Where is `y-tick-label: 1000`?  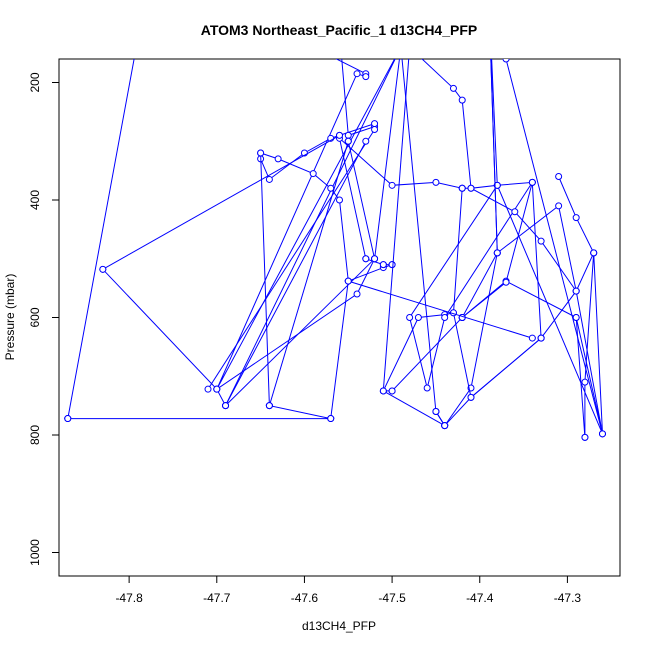 y-tick-label: 1000 is located at coordinates (35, 552).